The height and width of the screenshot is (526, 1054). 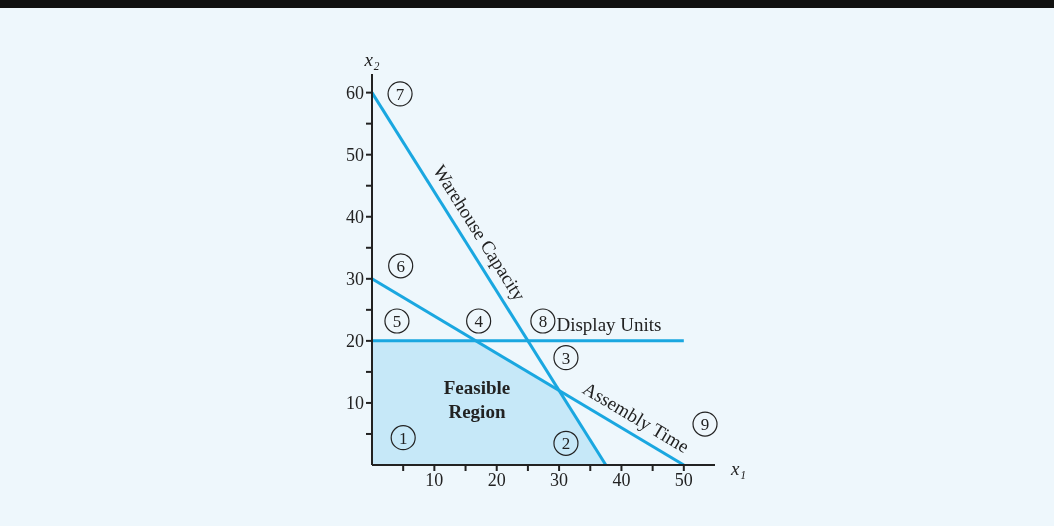 I want to click on y-tick-label: 10, so click(x=355, y=403).